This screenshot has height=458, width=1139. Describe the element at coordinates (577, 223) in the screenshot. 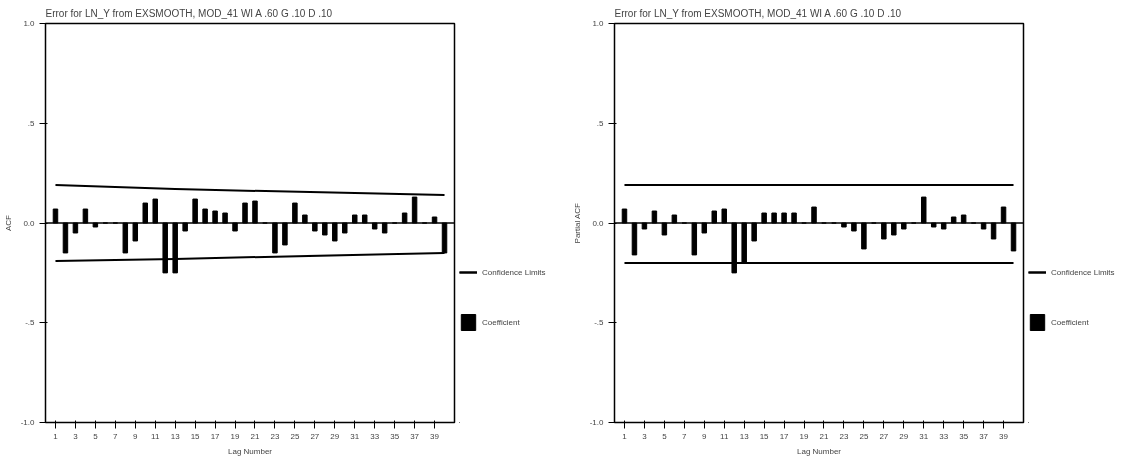

I see `y-axis-title: Partial ACF` at that location.